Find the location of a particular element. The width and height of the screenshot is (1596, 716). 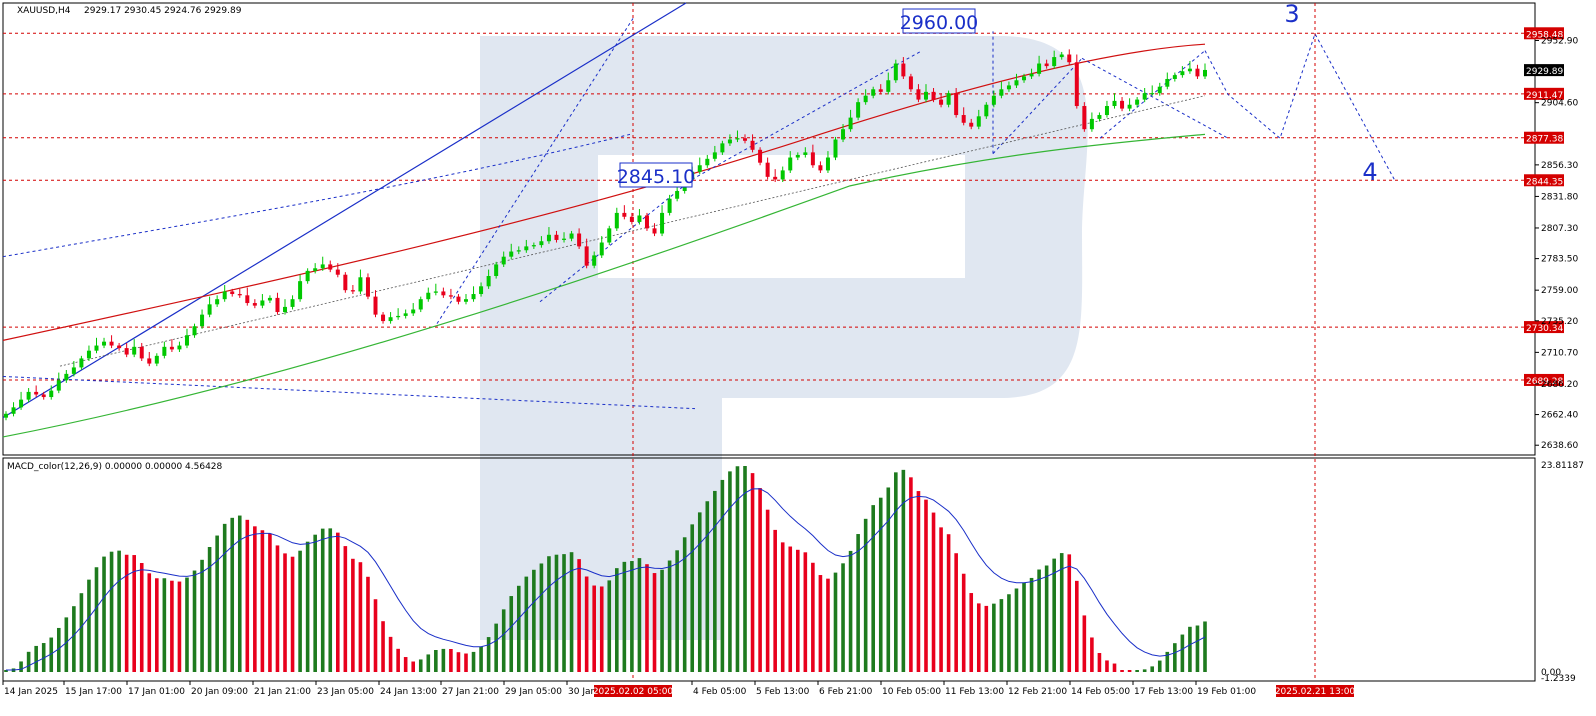

price-tick-label: 2831.80 is located at coordinates (1559, 197).